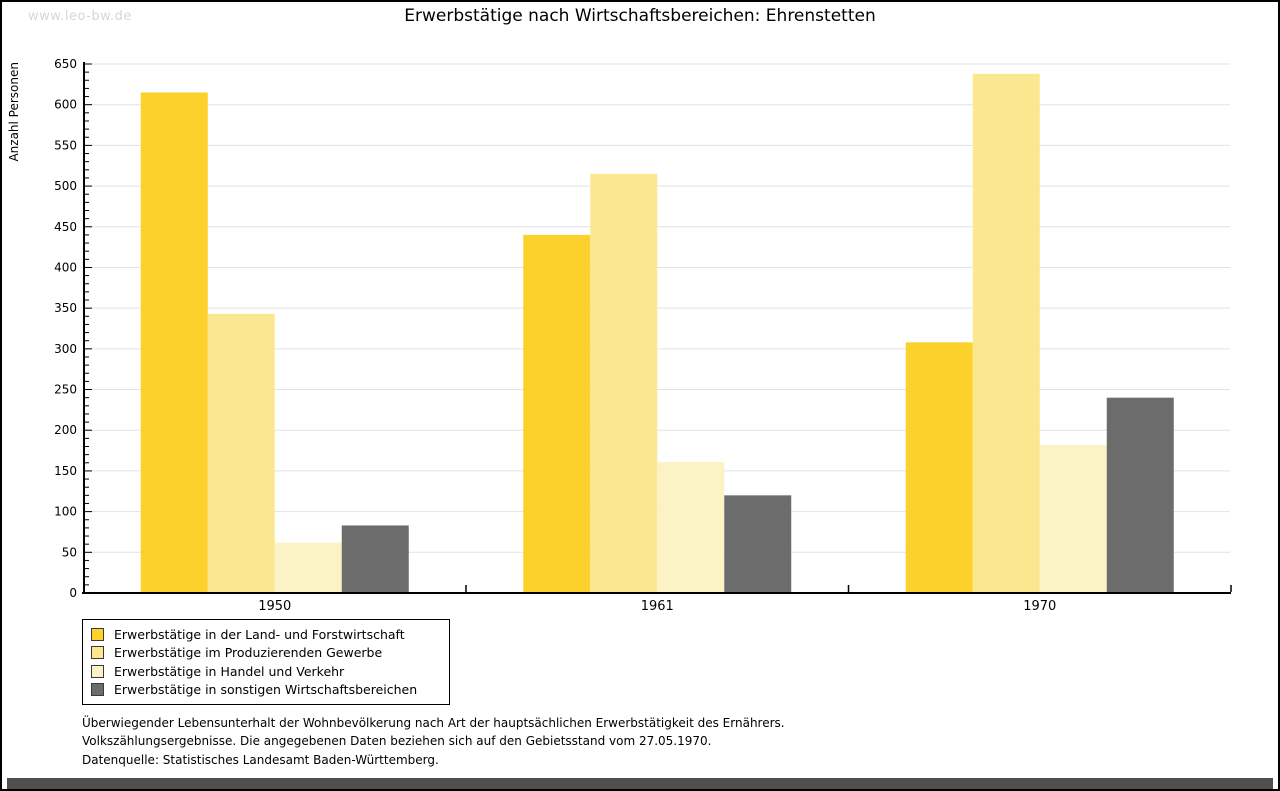  What do you see at coordinates (65, 186) in the screenshot?
I see `y-tick-label: 500` at bounding box center [65, 186].